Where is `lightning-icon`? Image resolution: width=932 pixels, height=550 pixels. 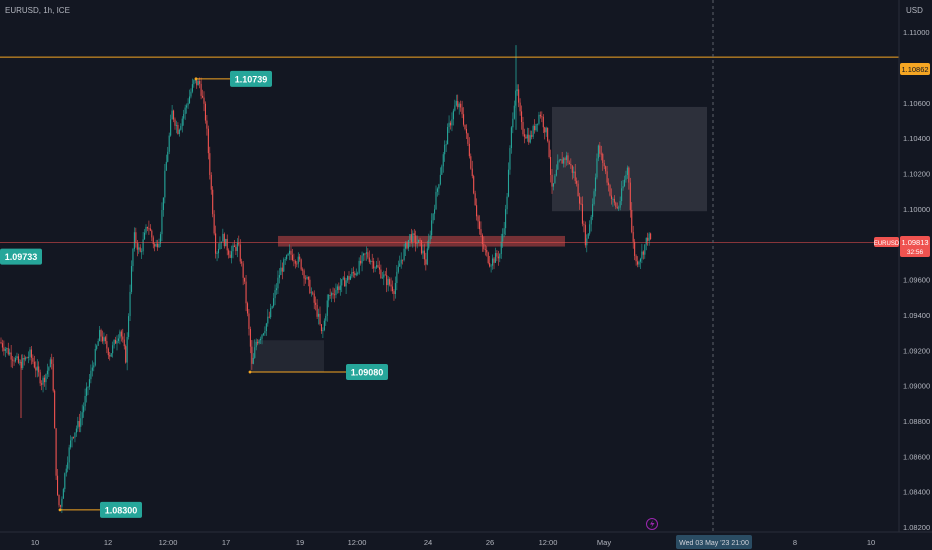
lightning-icon is located at coordinates (652, 524).